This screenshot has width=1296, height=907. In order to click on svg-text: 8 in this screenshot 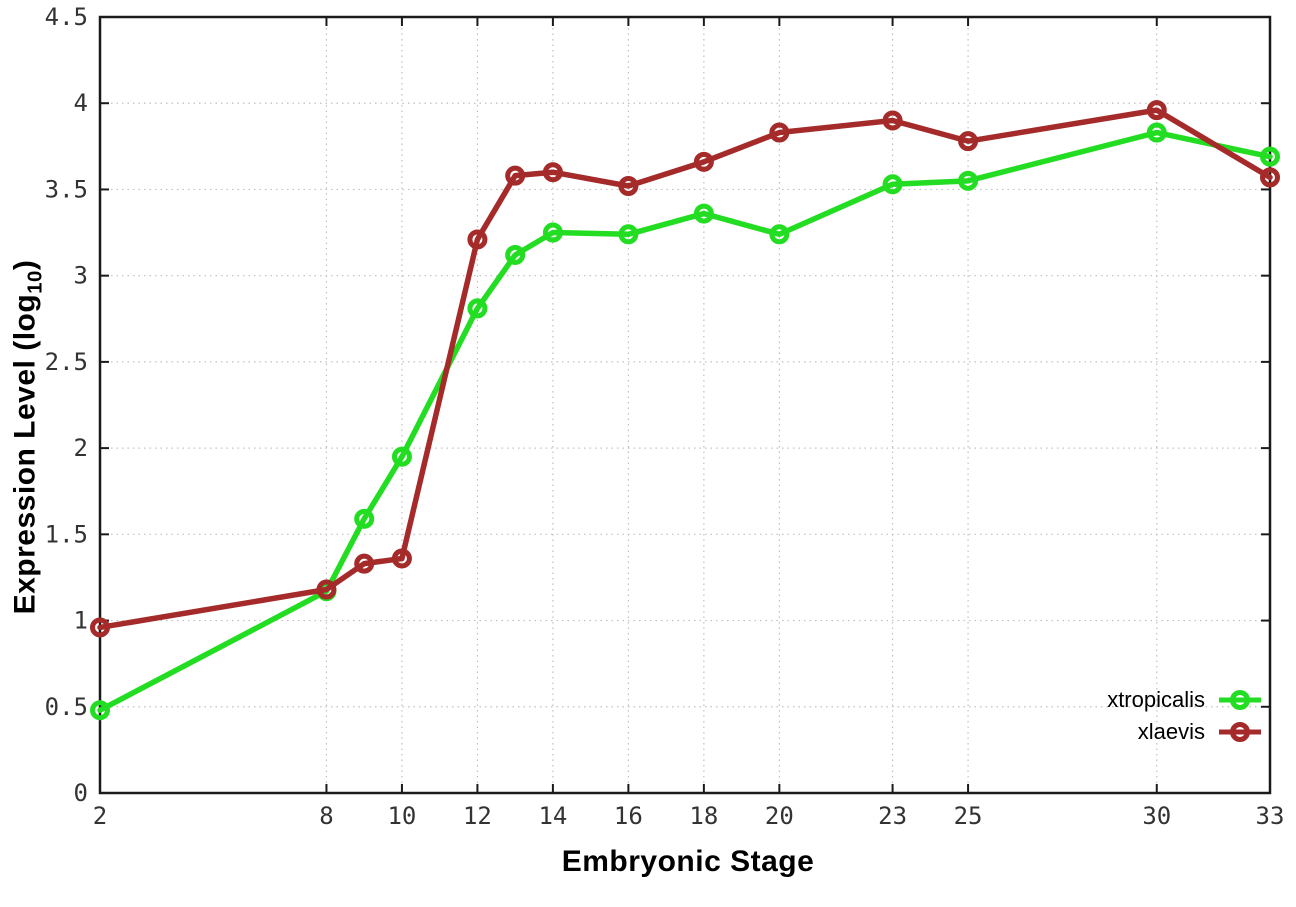, I will do `click(326, 816)`.